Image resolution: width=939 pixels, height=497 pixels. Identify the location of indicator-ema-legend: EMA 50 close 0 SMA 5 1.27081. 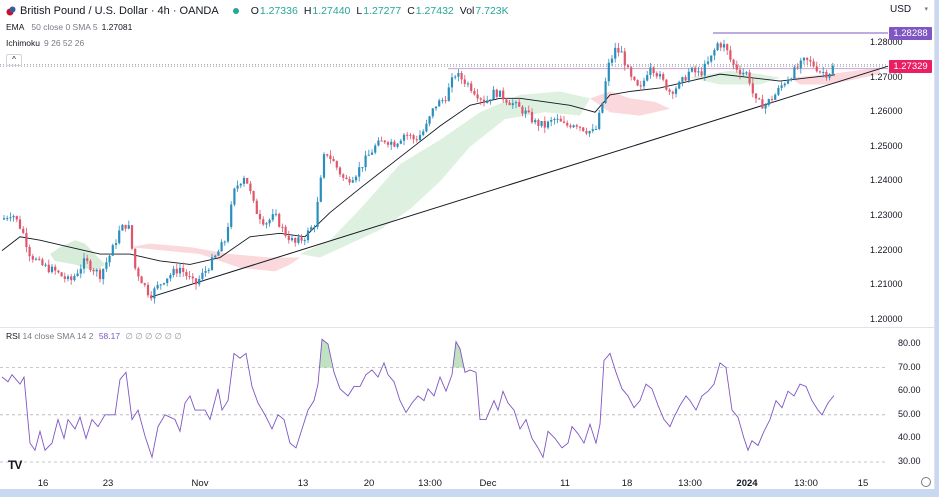
(260, 27).